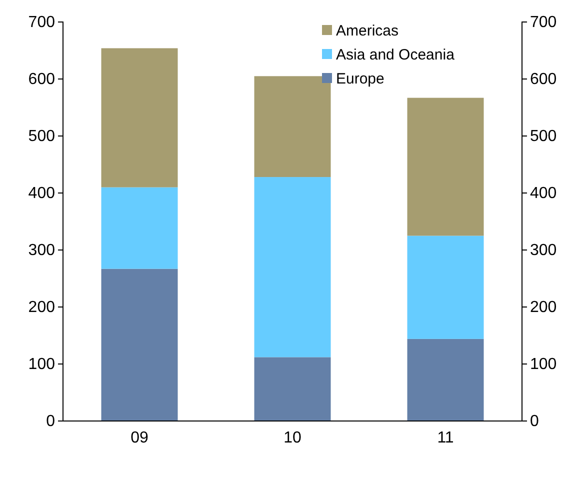 This screenshot has height=478, width=572. Describe the element at coordinates (360, 79) in the screenshot. I see `legend-label: Europe` at that location.